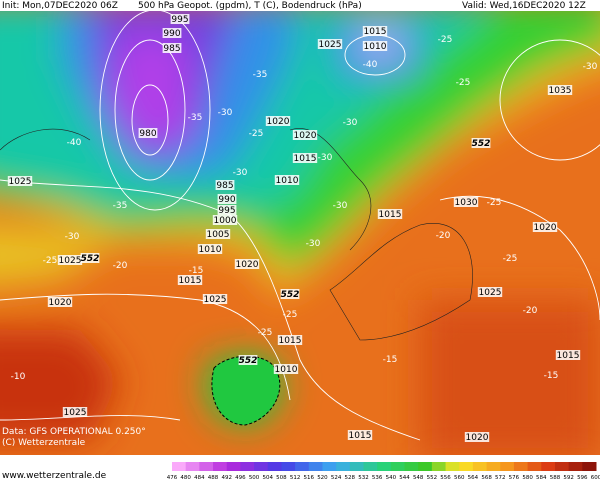 This screenshot has width=600, height=486. I want to click on colorbar-label: 576, so click(514, 478).